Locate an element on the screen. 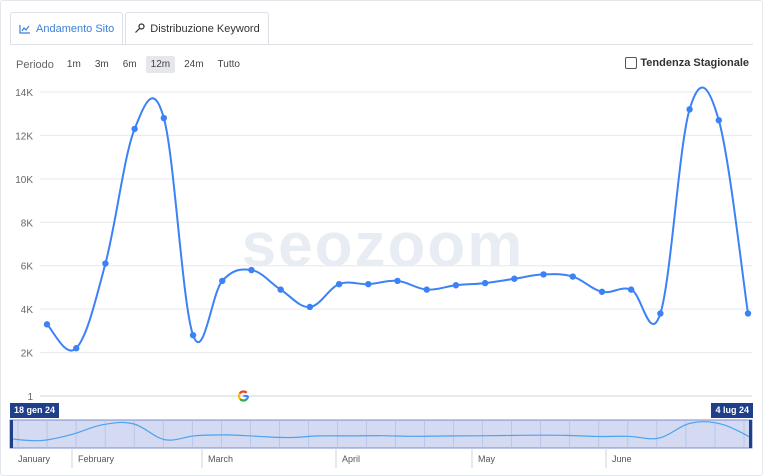 This screenshot has height=476, width=763. period-6m-button: 6m is located at coordinates (129, 64).